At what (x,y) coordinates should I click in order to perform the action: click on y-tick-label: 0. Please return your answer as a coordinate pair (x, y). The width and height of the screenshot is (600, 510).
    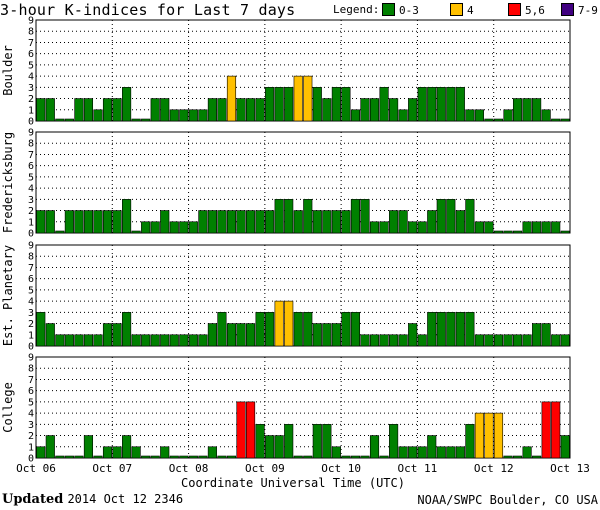
    Looking at the image, I should click on (31, 234).